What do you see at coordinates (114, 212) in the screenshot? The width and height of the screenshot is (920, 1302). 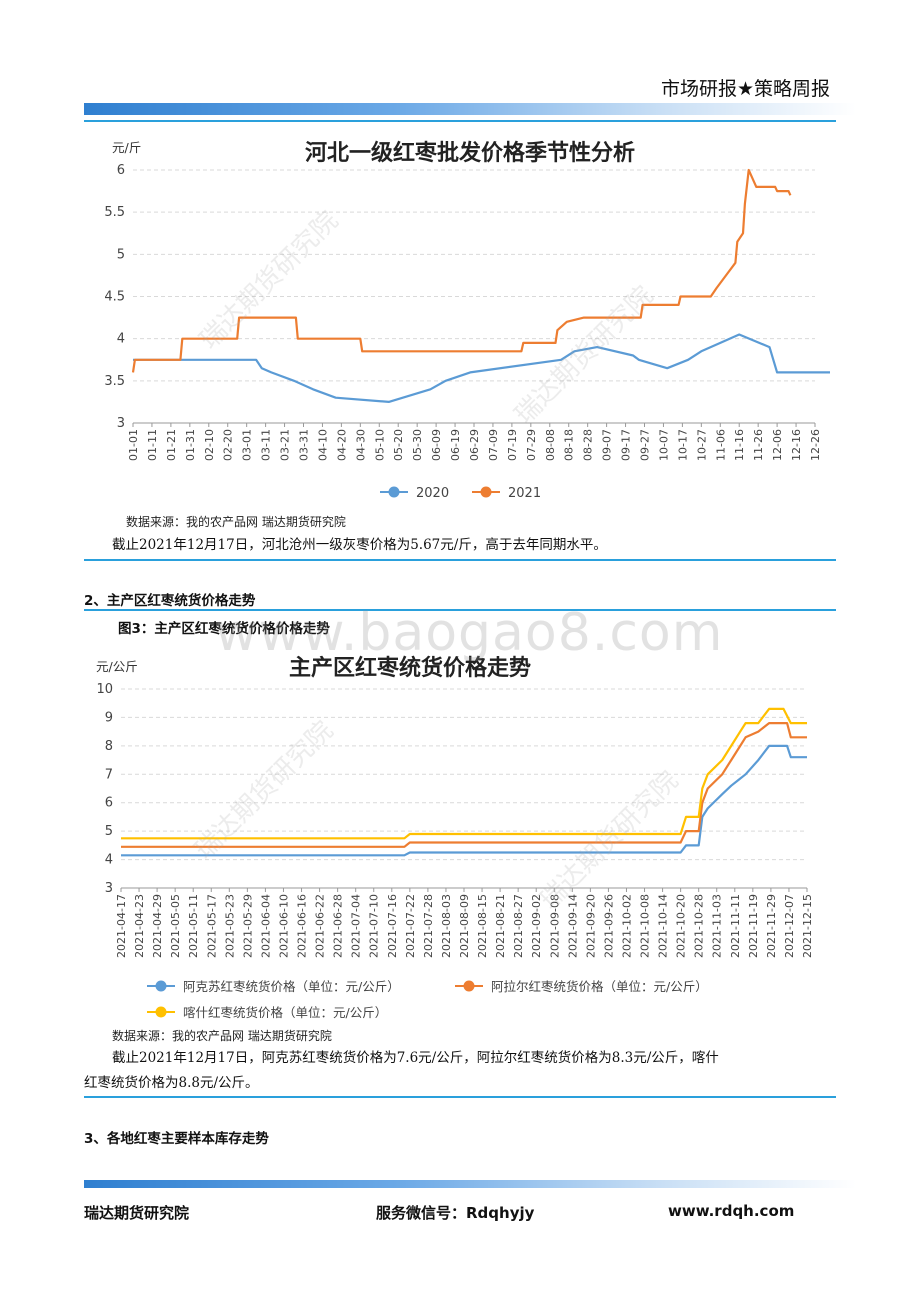 I see `chart1-y-tick-label: 5.5` at bounding box center [114, 212].